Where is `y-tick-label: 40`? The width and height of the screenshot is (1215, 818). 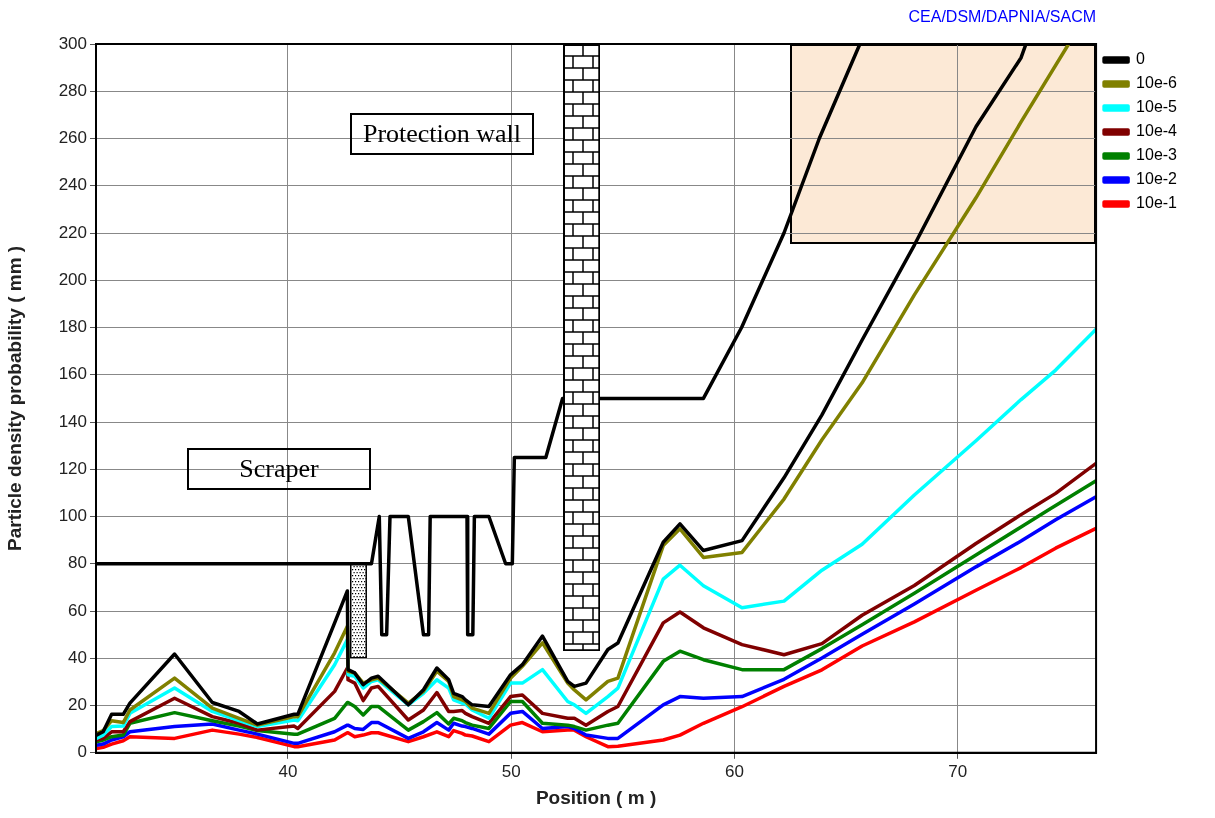
y-tick-label: 40 is located at coordinates (77, 657).